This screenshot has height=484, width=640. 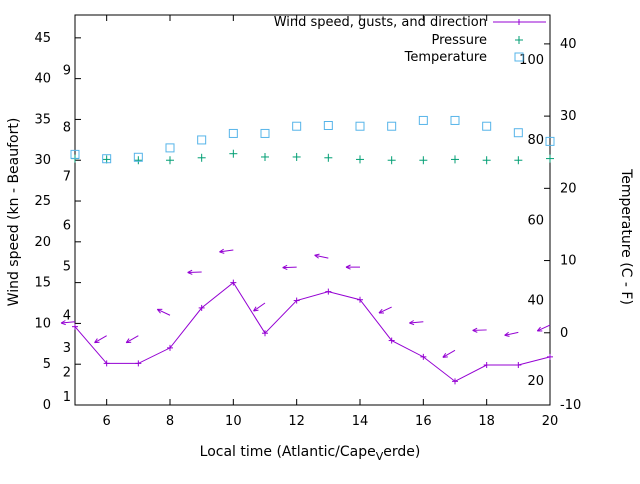 What do you see at coordinates (535, 381) in the screenshot?
I see `fahrenheit-label: 20` at bounding box center [535, 381].